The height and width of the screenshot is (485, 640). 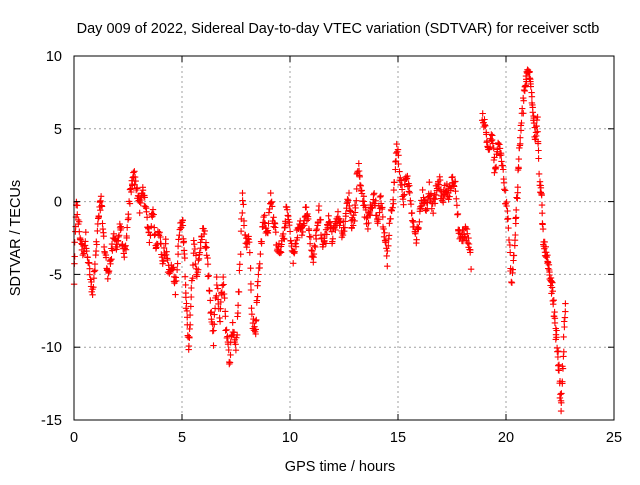 What do you see at coordinates (506, 438) in the screenshot?
I see `x-tick-label: 20` at bounding box center [506, 438].